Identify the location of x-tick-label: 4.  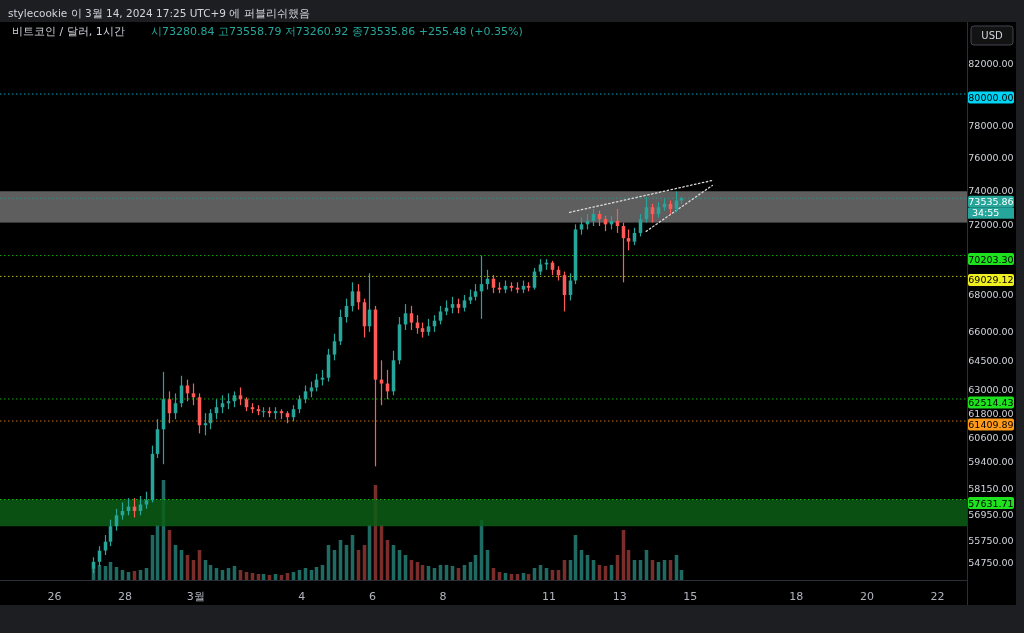
(302, 596).